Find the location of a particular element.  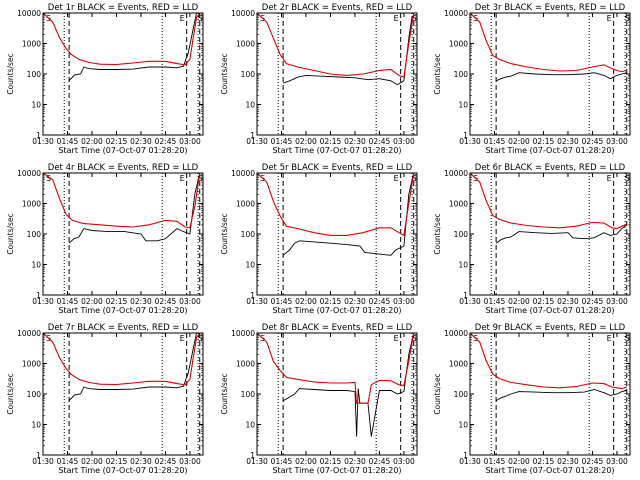

plot-title: Det 8r BLACK = Events, RED = LLD is located at coordinates (337, 328).